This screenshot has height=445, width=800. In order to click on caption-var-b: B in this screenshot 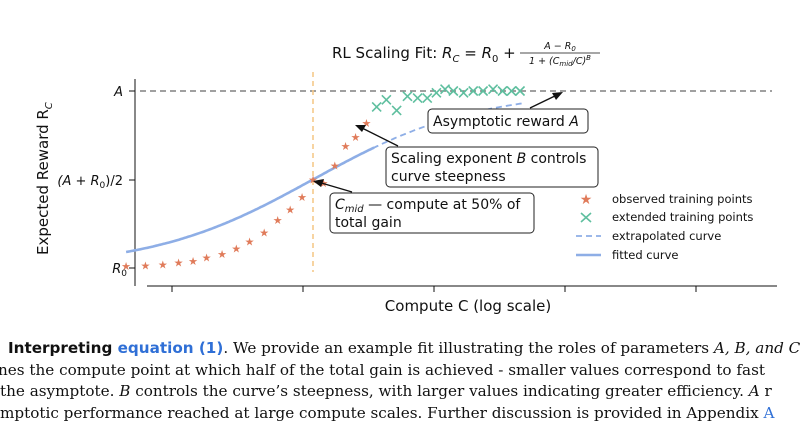, I will do `click(125, 391)`.